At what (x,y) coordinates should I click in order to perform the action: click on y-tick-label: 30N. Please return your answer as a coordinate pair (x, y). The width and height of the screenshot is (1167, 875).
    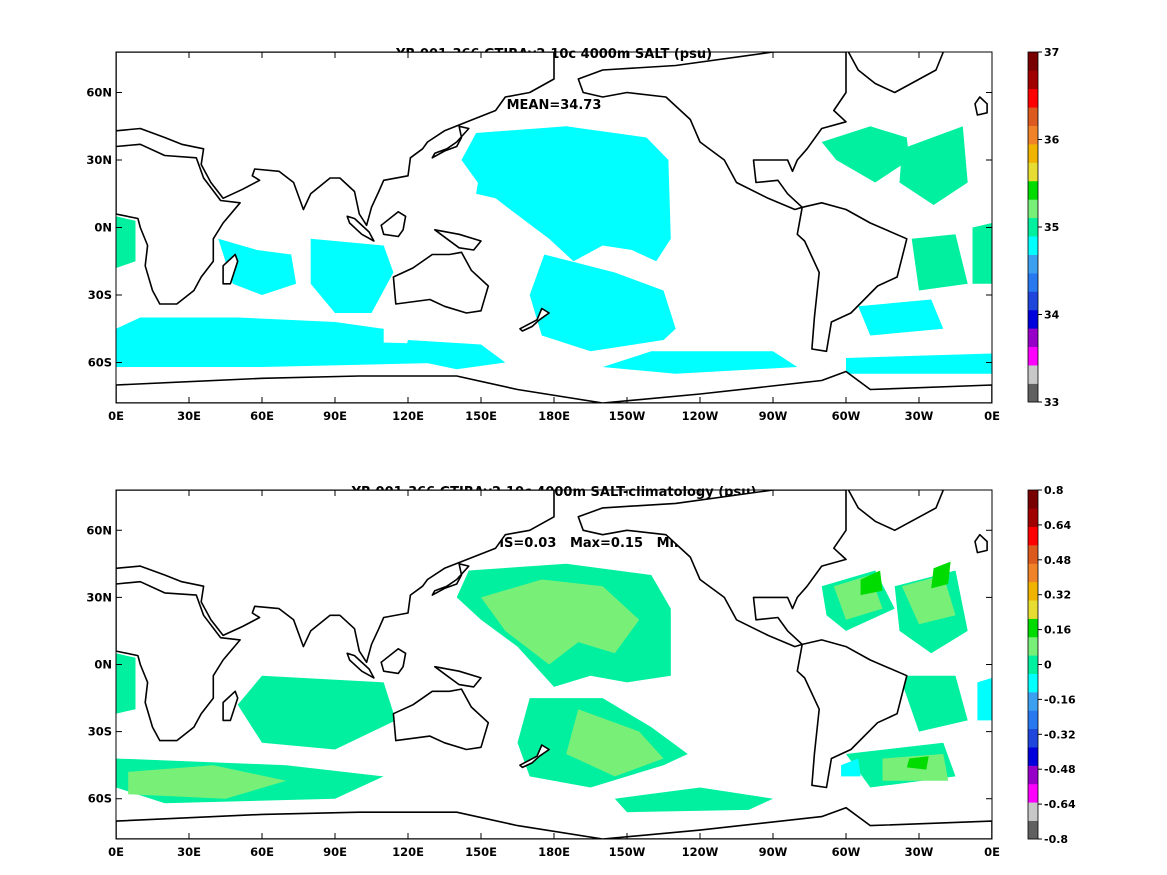
    Looking at the image, I should click on (99, 160).